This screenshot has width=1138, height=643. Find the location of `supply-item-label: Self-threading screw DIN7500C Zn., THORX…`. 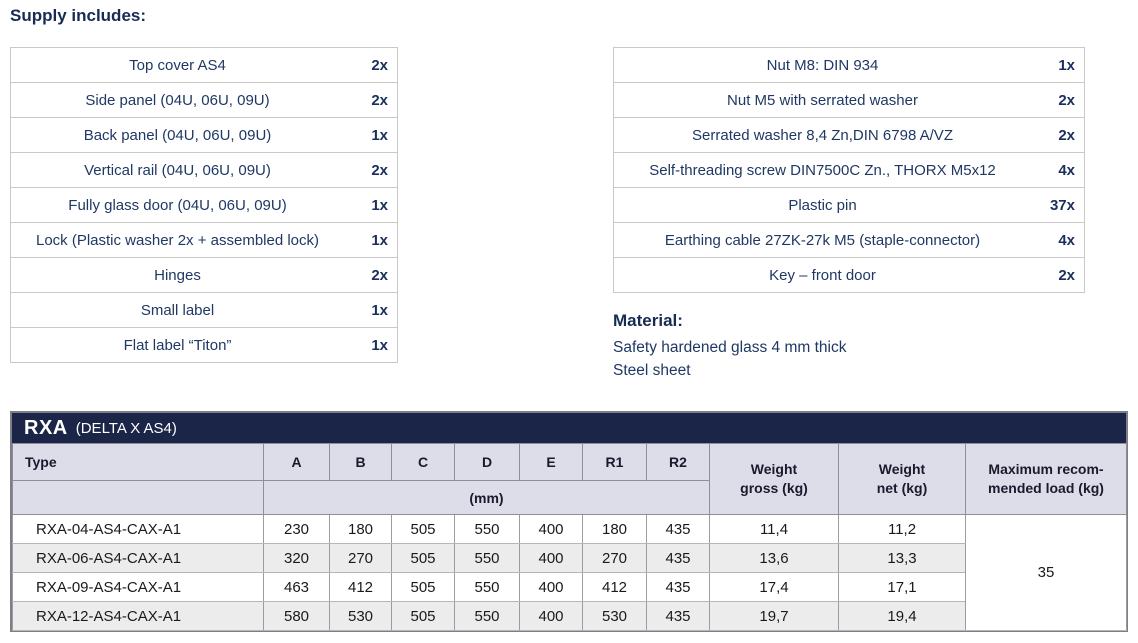

supply-item-label: Self-threading screw DIN7500C Zn., THORX… is located at coordinates (822, 170).